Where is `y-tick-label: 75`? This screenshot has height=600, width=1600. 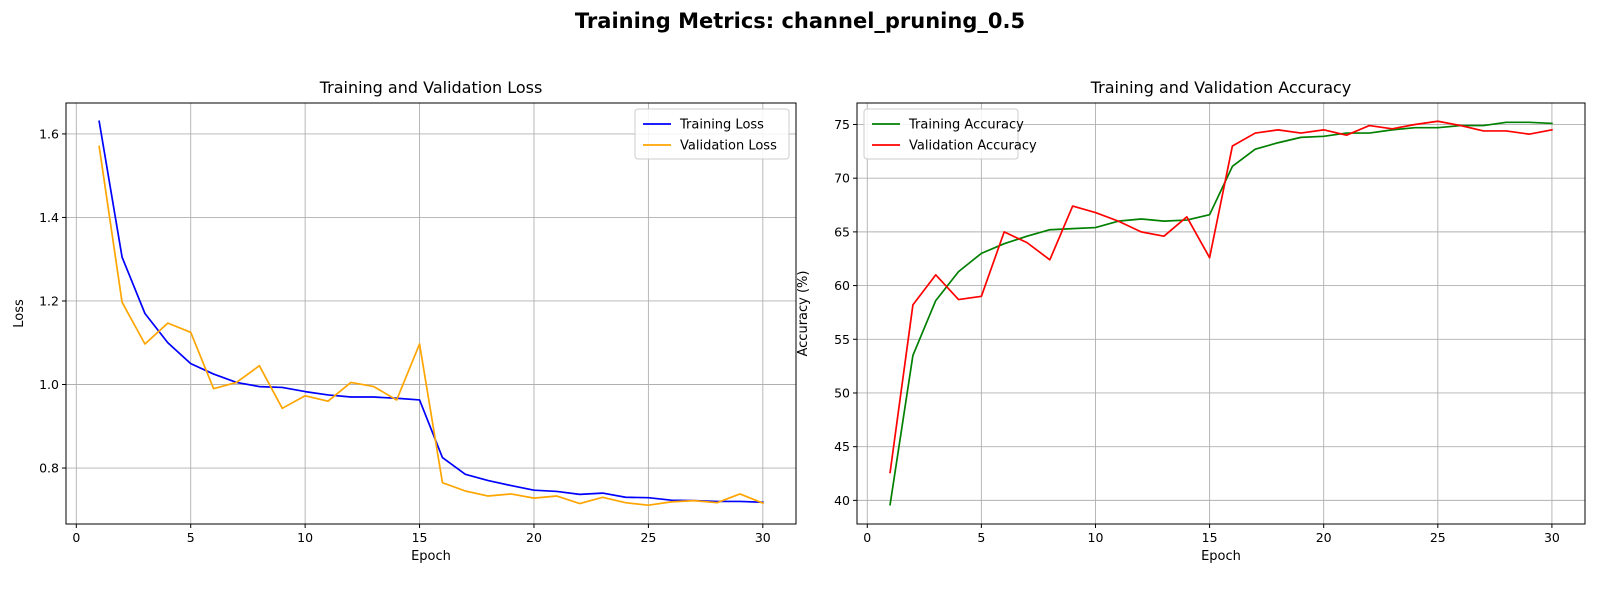
y-tick-label: 75 is located at coordinates (842, 124).